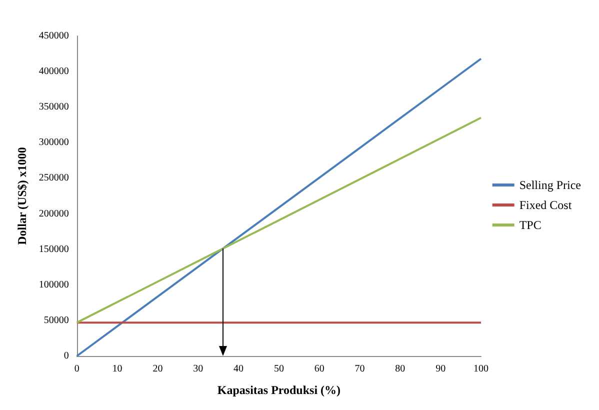 The width and height of the screenshot is (599, 410). I want to click on x-tick-label: 80, so click(400, 369).